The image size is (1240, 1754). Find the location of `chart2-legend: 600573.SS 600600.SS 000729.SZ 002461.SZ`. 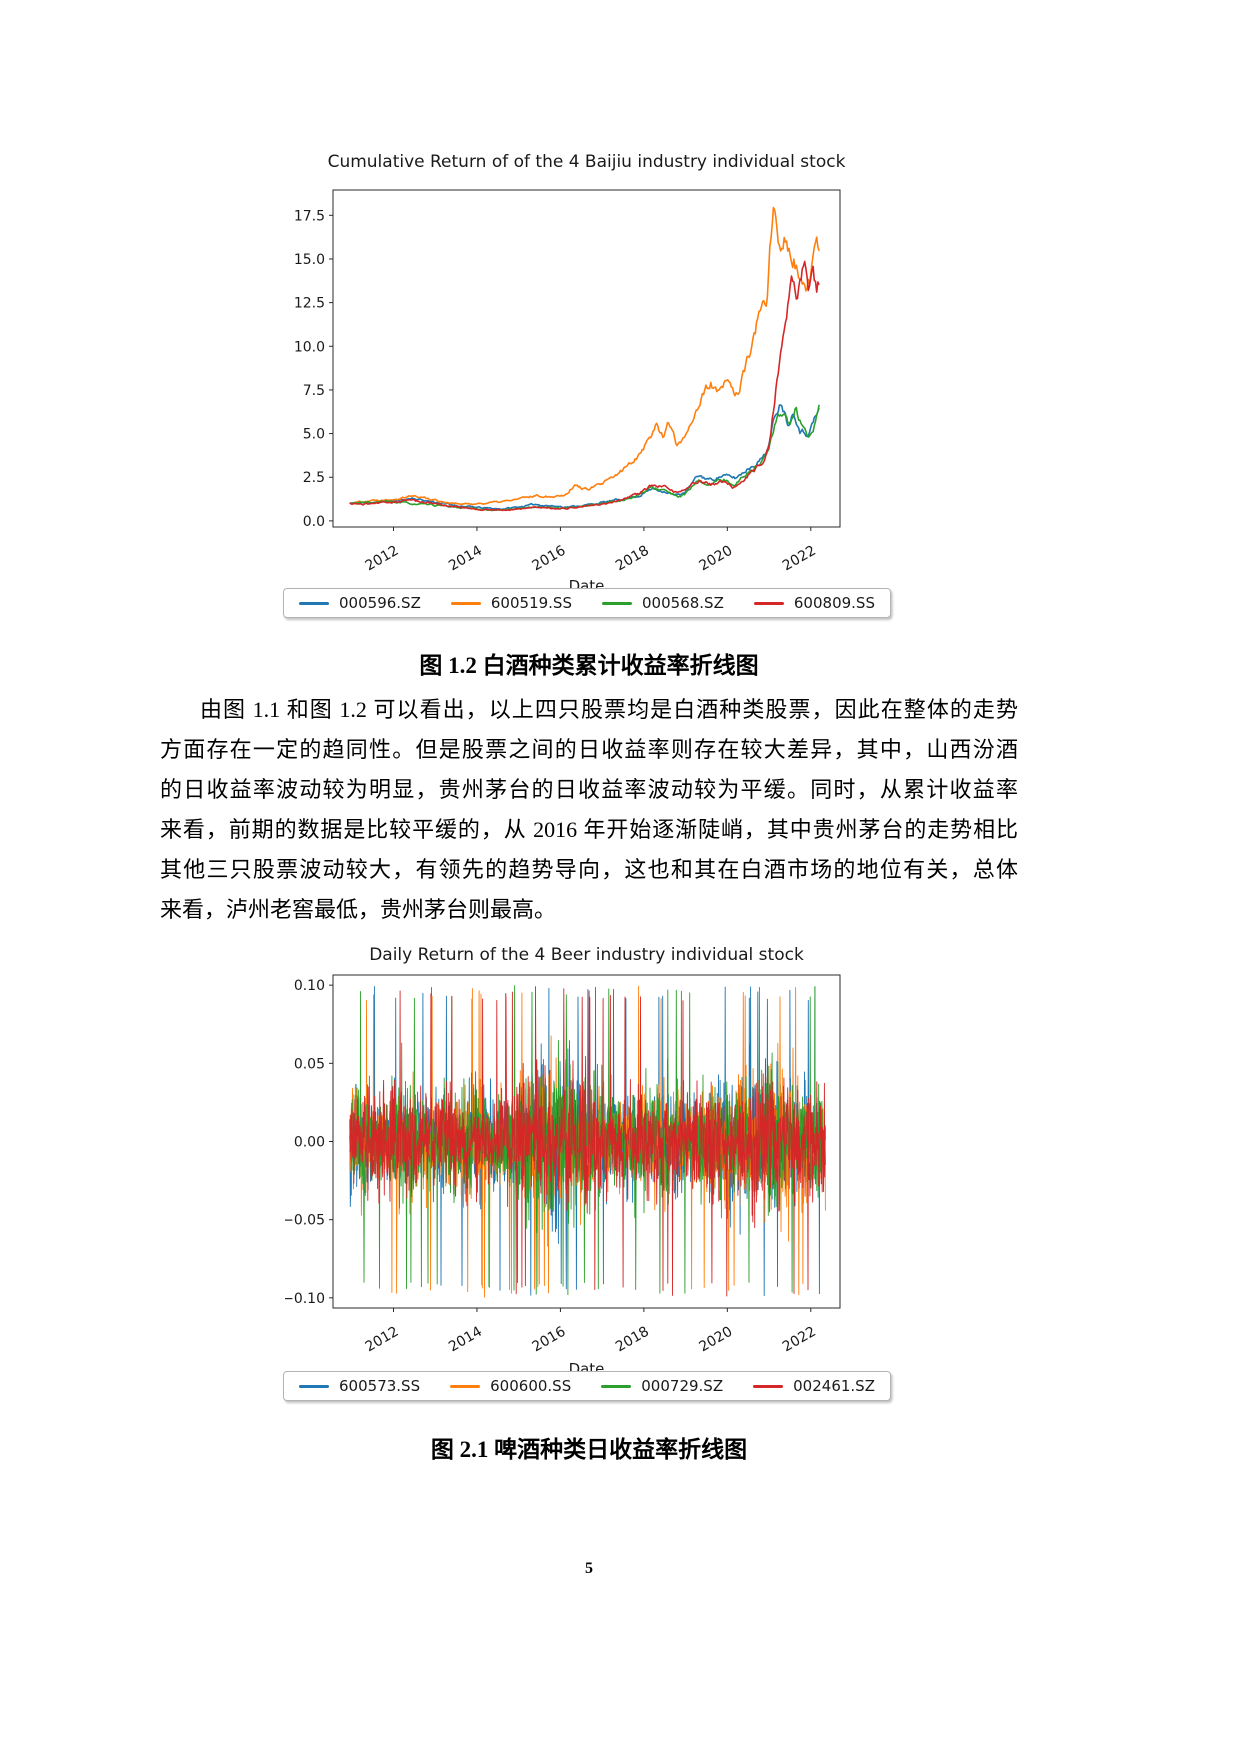

chart2-legend: 600573.SS 600600.SS 000729.SZ 002461.SZ is located at coordinates (587, 1386).